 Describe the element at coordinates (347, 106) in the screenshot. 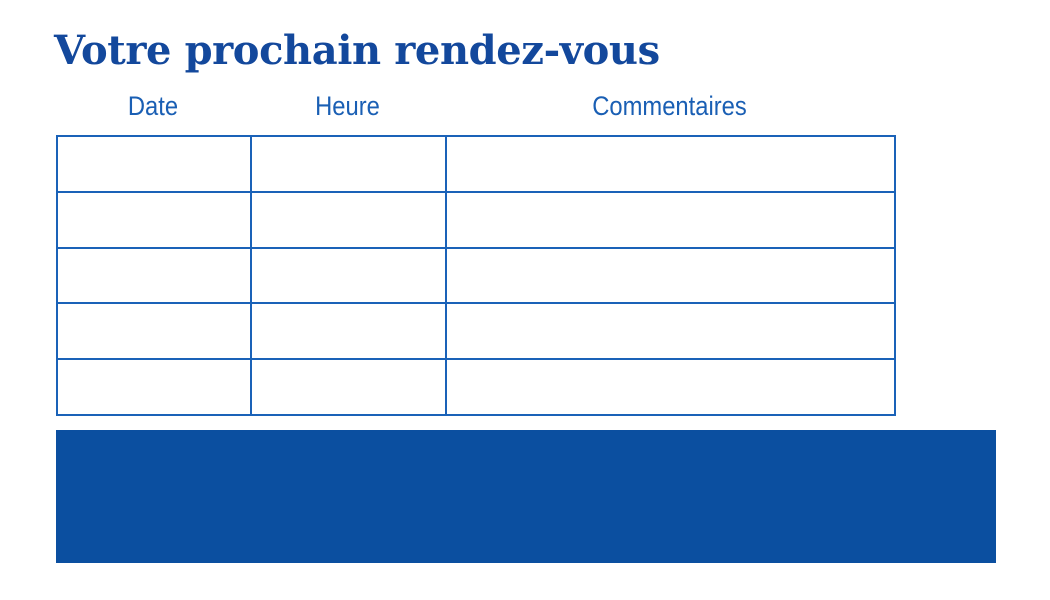

I see `column-header-heure: Heure` at that location.